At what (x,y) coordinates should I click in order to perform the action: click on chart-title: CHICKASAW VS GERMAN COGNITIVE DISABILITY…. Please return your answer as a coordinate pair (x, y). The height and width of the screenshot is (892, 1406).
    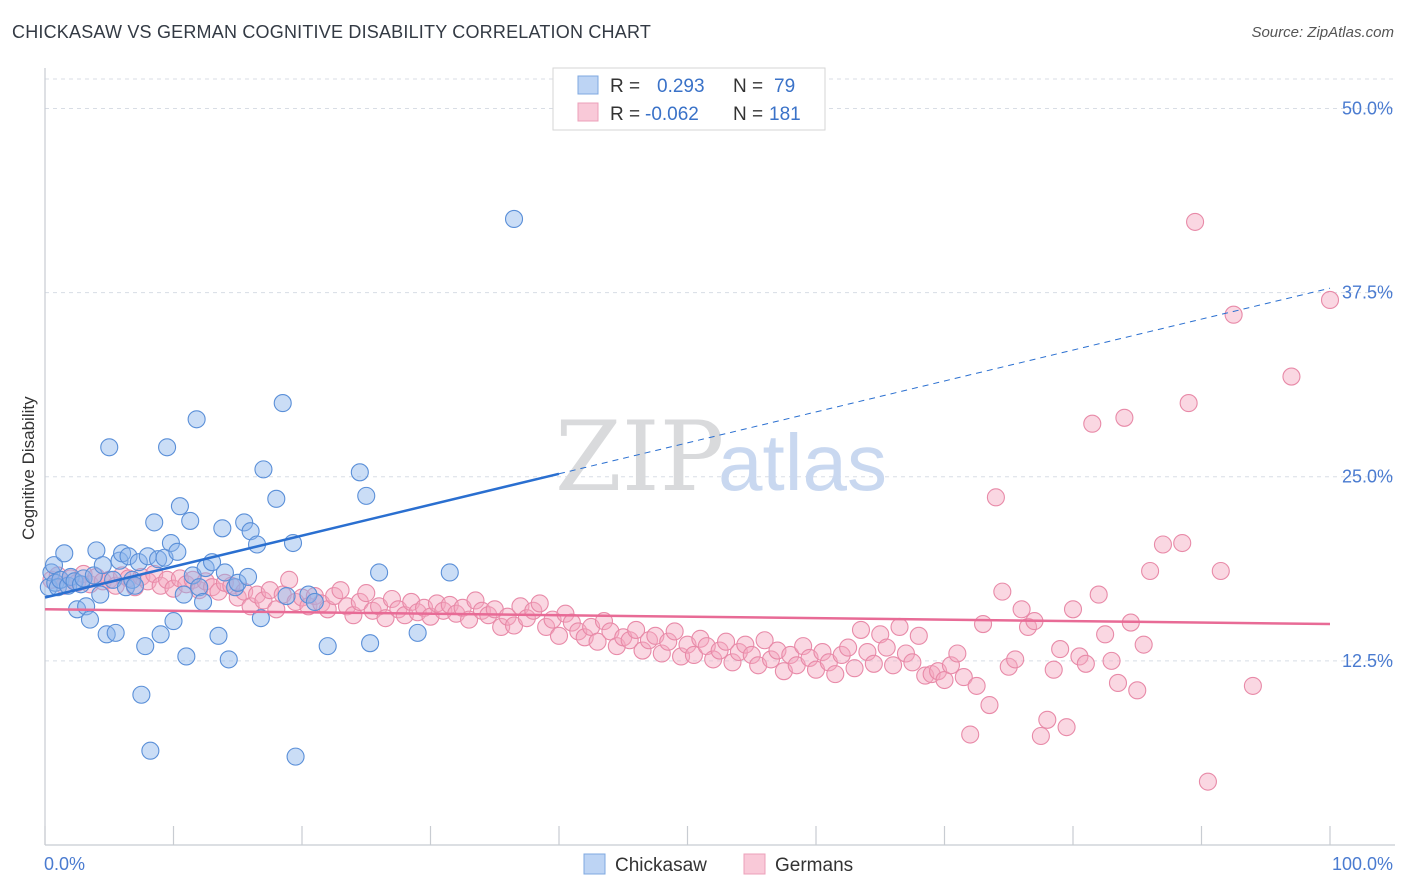
    Looking at the image, I should click on (332, 32).